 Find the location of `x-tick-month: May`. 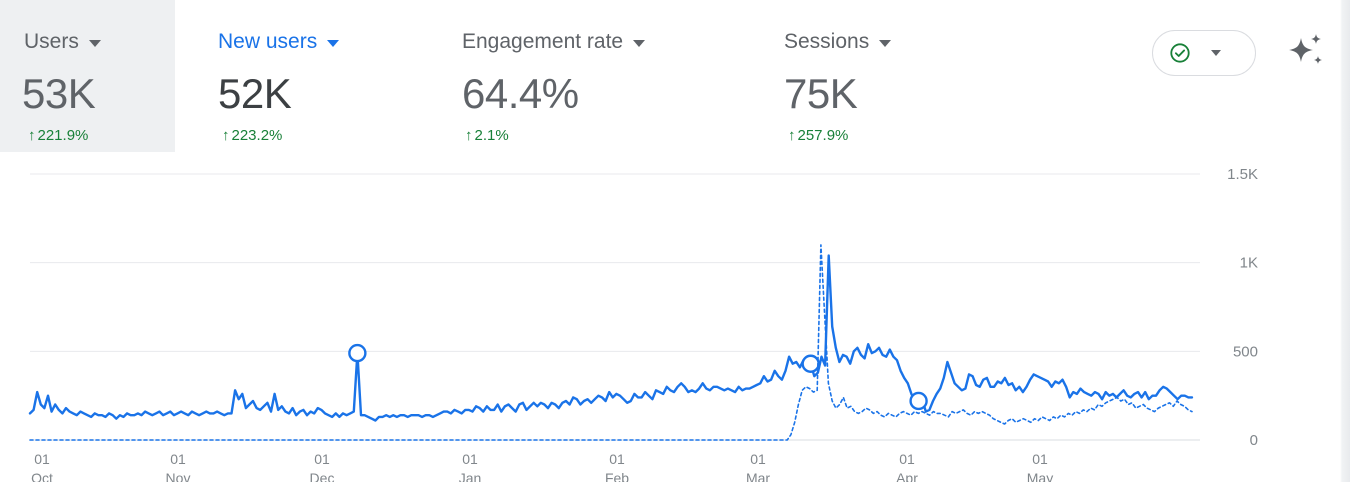

x-tick-month: May is located at coordinates (1040, 476).